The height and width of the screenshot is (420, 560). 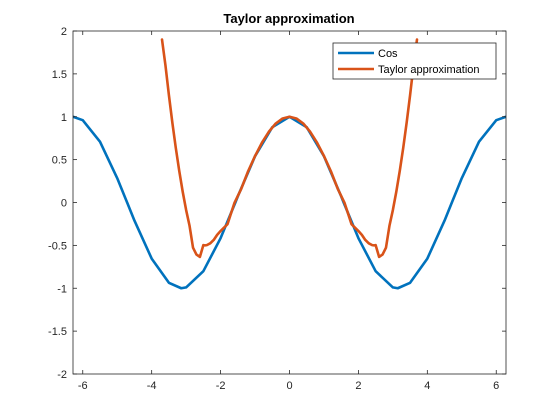 I want to click on legend-label: Cos, so click(x=388, y=54).